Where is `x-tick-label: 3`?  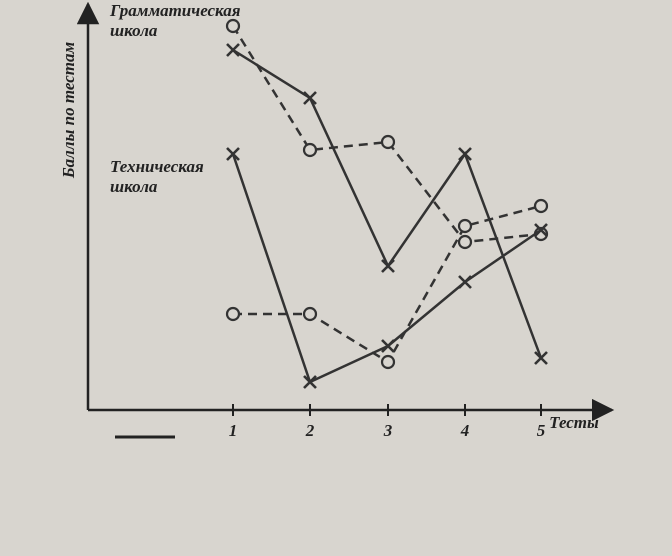 x-tick-label: 3 is located at coordinates (388, 430).